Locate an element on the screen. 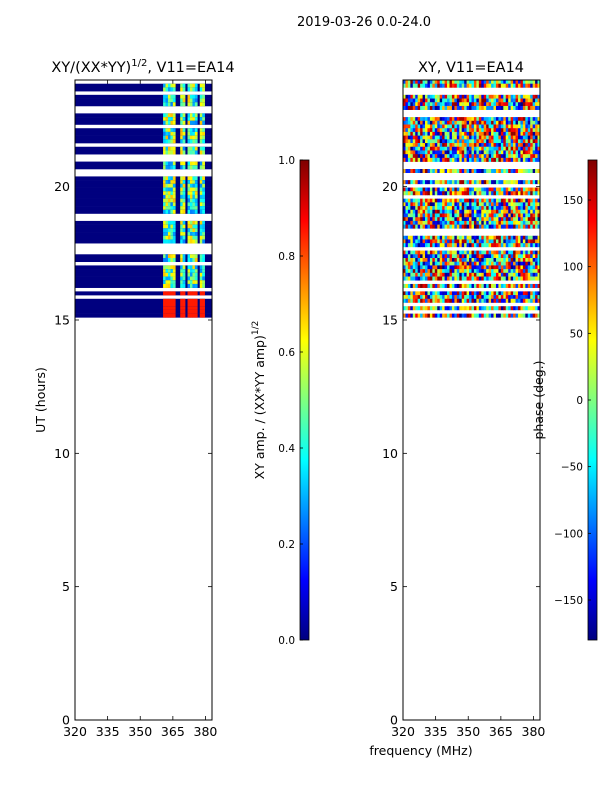  x-tick-label: 320 is located at coordinates (75, 731).